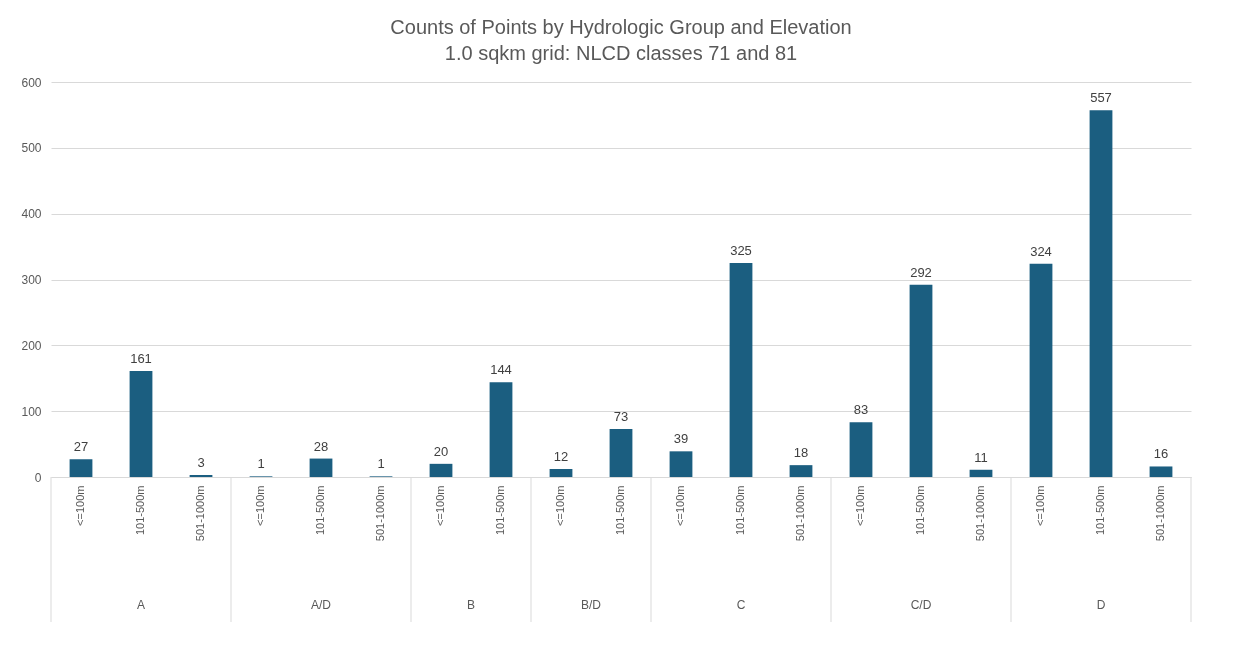 The width and height of the screenshot is (1251, 667). Describe the element at coordinates (621, 53) in the screenshot. I see `chart-subtitle: 1.0 sqkm grid: NLCD classes 71 and 81` at that location.